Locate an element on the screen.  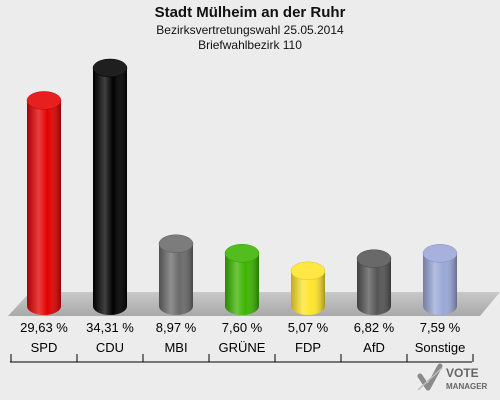
category-label-afd: AfD is located at coordinates (374, 347).